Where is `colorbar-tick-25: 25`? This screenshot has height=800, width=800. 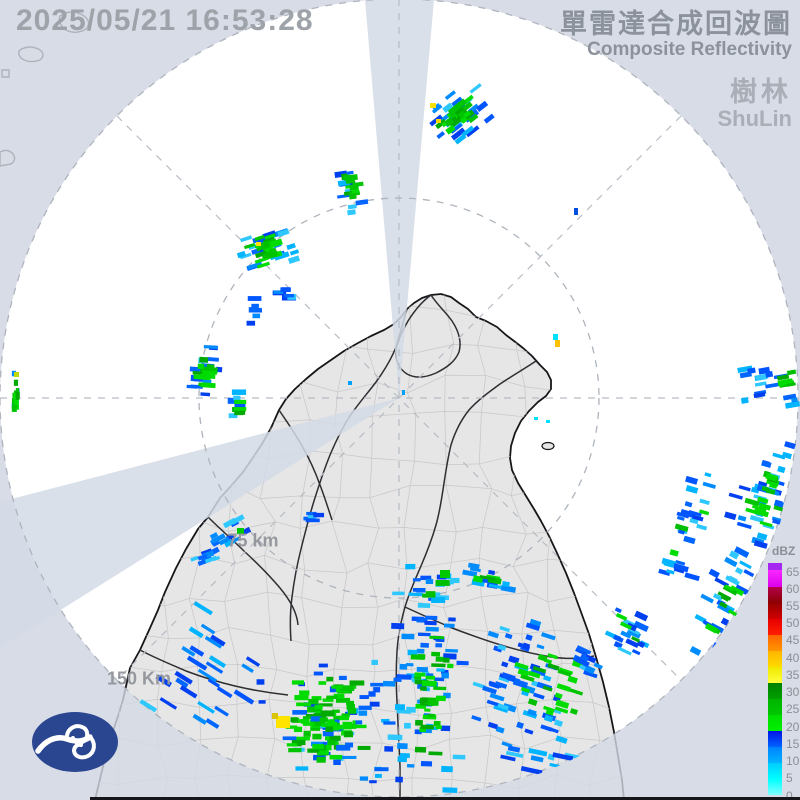
colorbar-tick-25: 25 is located at coordinates (793, 709).